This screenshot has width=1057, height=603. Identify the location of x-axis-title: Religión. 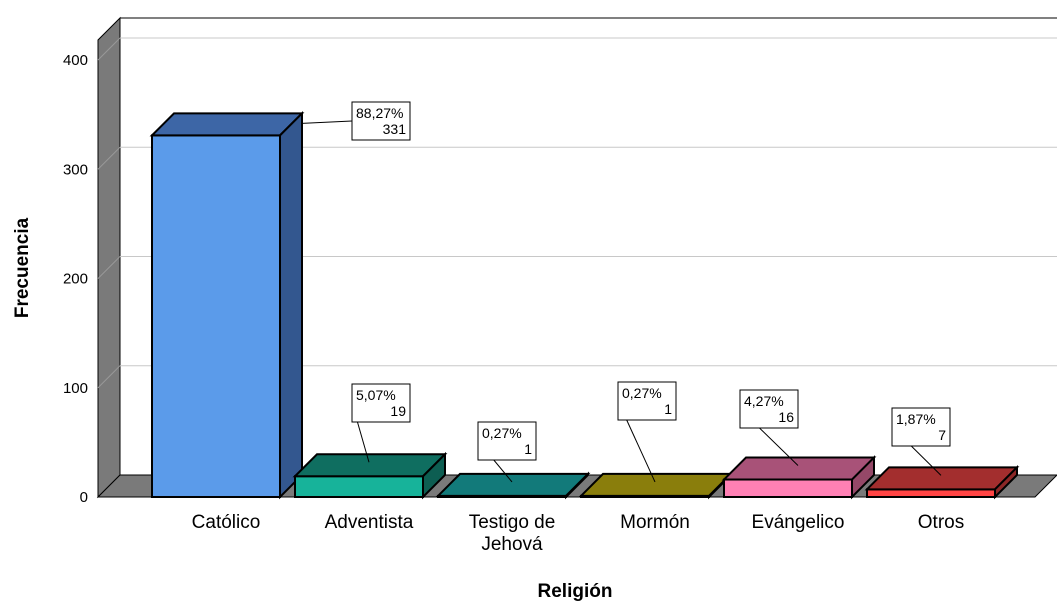
(575, 591).